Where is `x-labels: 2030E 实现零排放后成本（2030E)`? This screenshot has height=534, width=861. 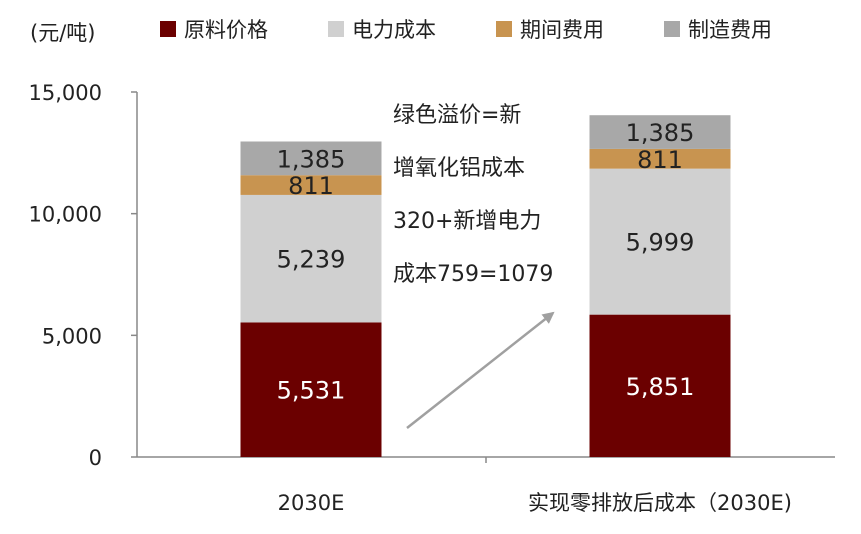
x-labels: 2030E 实现零排放后成本（2030E) is located at coordinates (535, 503).